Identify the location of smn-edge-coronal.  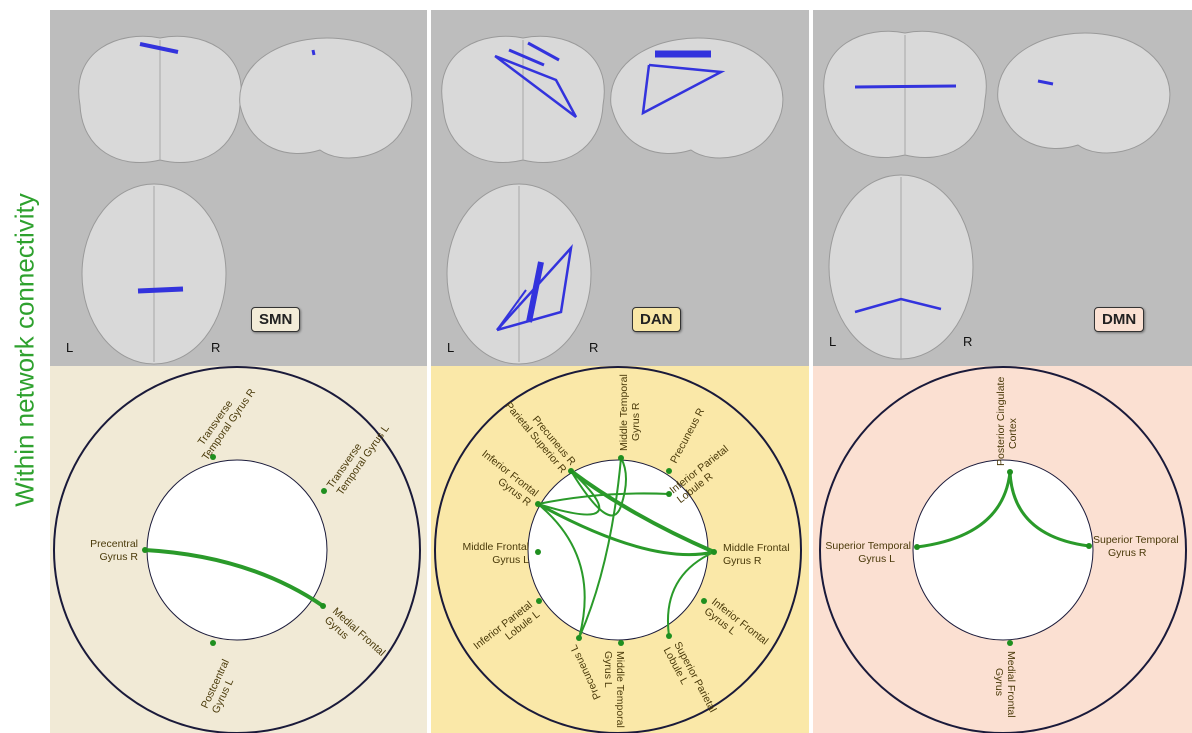
(159, 48).